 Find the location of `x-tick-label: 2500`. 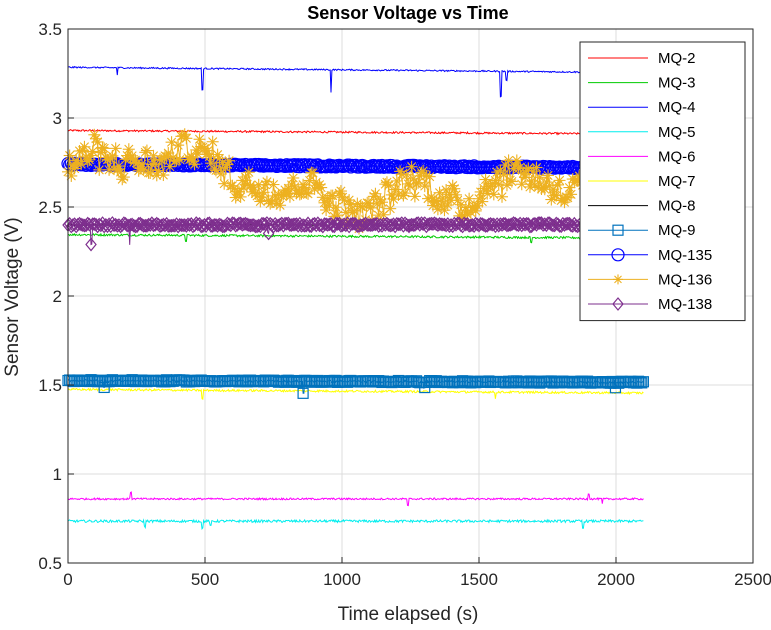

x-tick-label: 2500 is located at coordinates (752, 579).